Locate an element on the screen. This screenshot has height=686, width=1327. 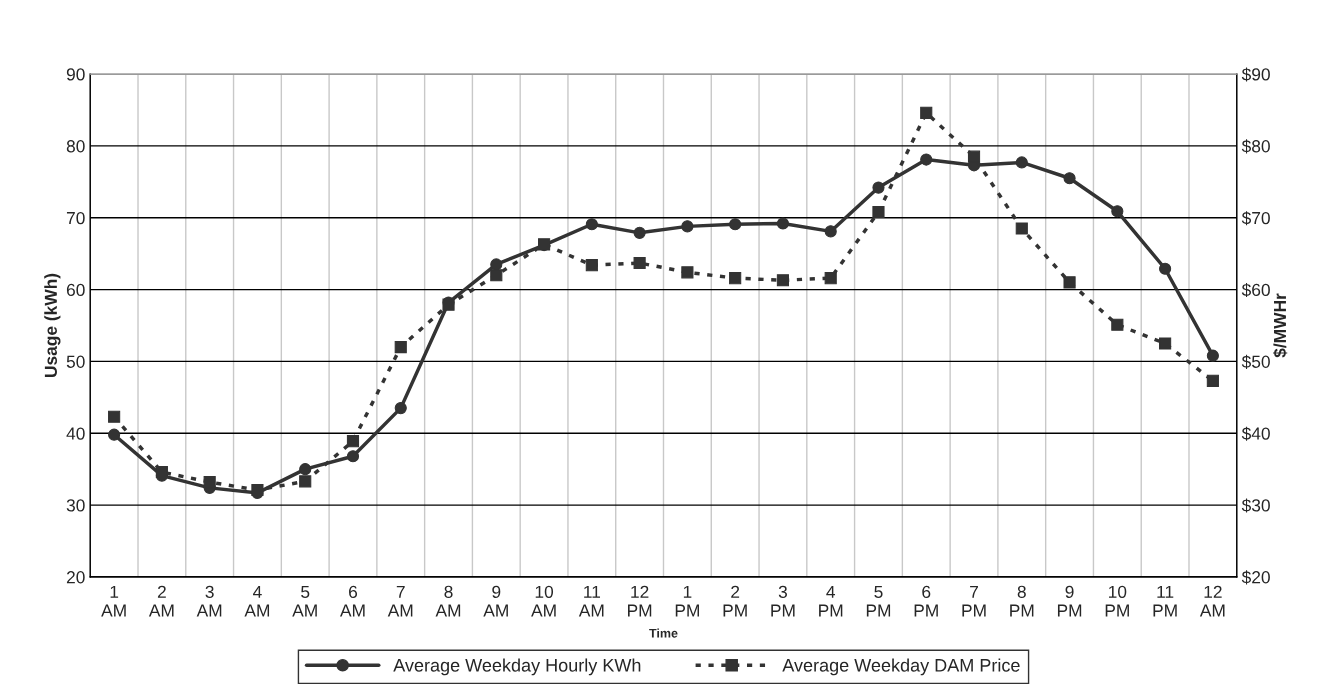
x-tick-label: 12 PM is located at coordinates (640, 601).